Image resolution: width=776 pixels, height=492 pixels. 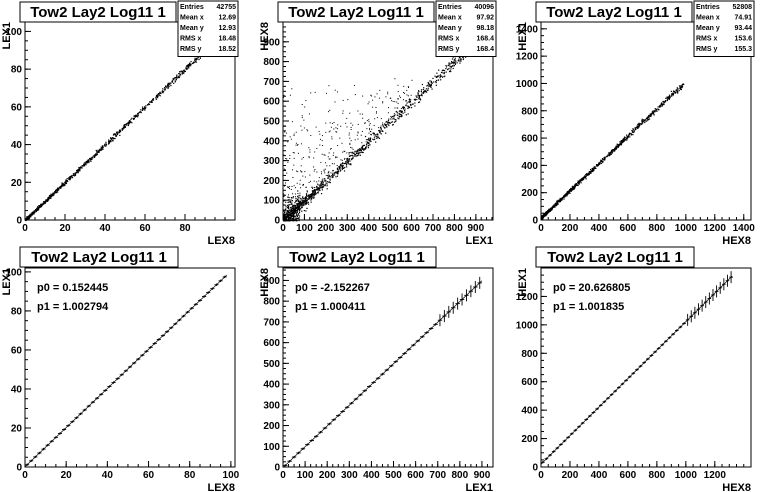 What do you see at coordinates (105, 228) in the screenshot?
I see `x-tick-label: 40` at bounding box center [105, 228].